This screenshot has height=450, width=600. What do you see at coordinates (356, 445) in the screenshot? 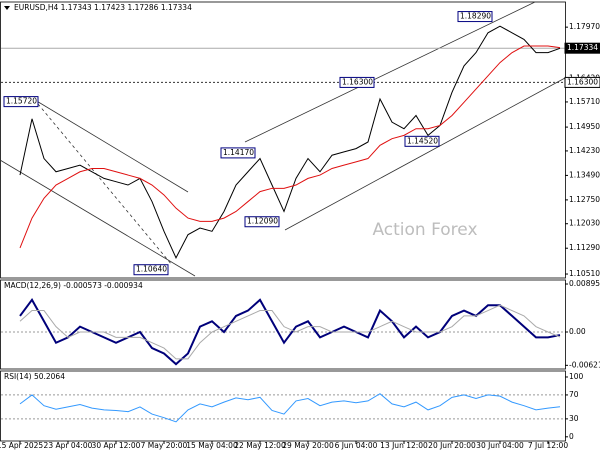
I see `x-tick-label: 6 Jun 04:00` at bounding box center [356, 445].